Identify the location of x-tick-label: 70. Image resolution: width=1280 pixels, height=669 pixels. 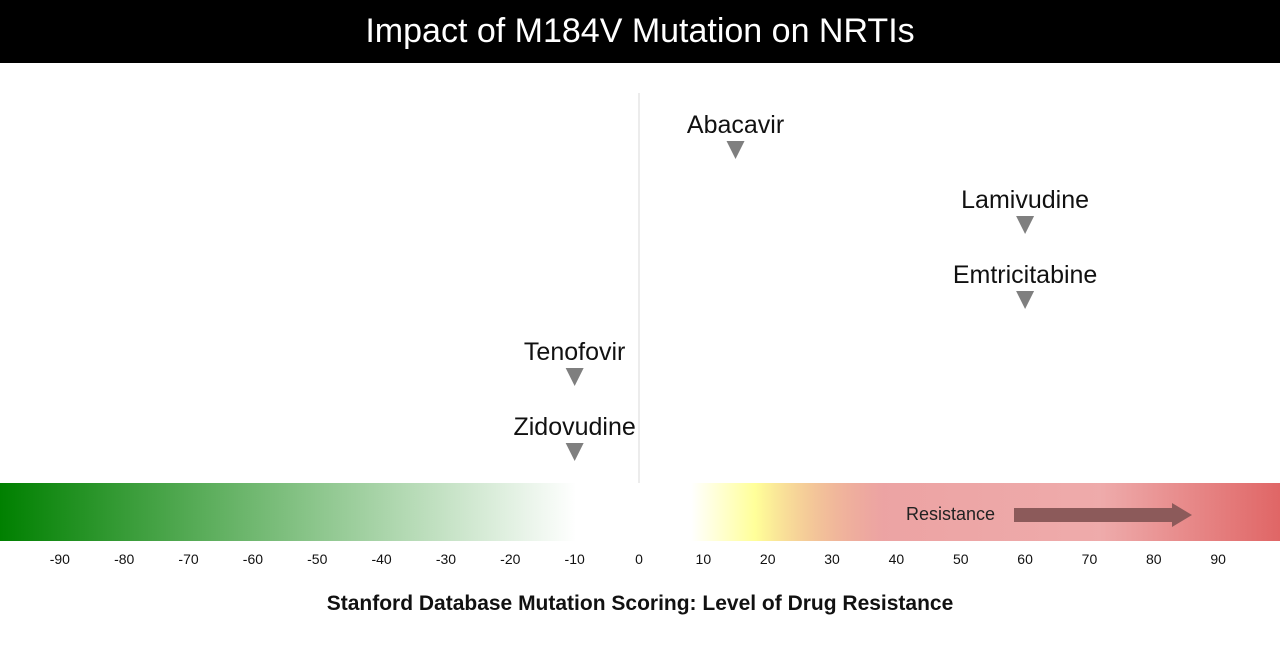
(1090, 559).